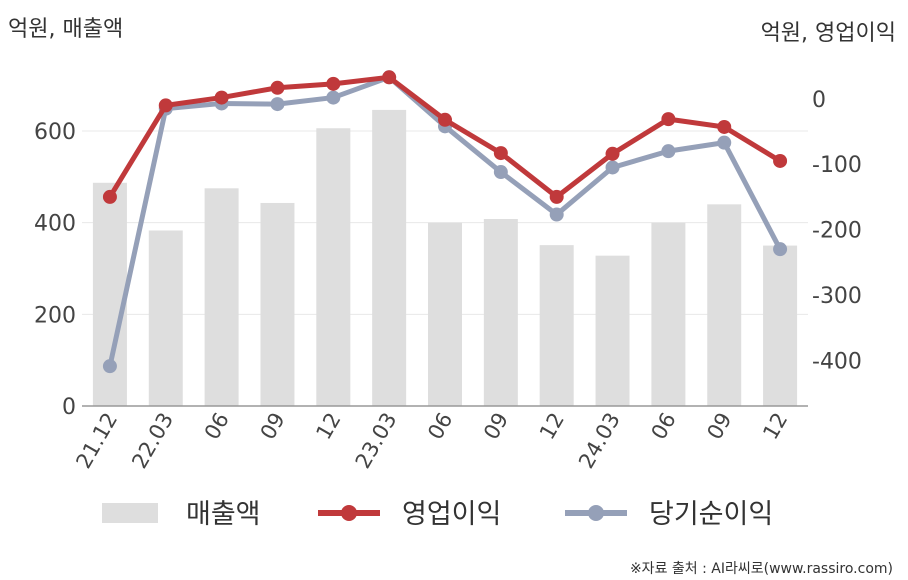 Image resolution: width=908 pixels, height=580 pixels. Describe the element at coordinates (55, 132) in the screenshot. I see `left-tick-label: 600` at that location.